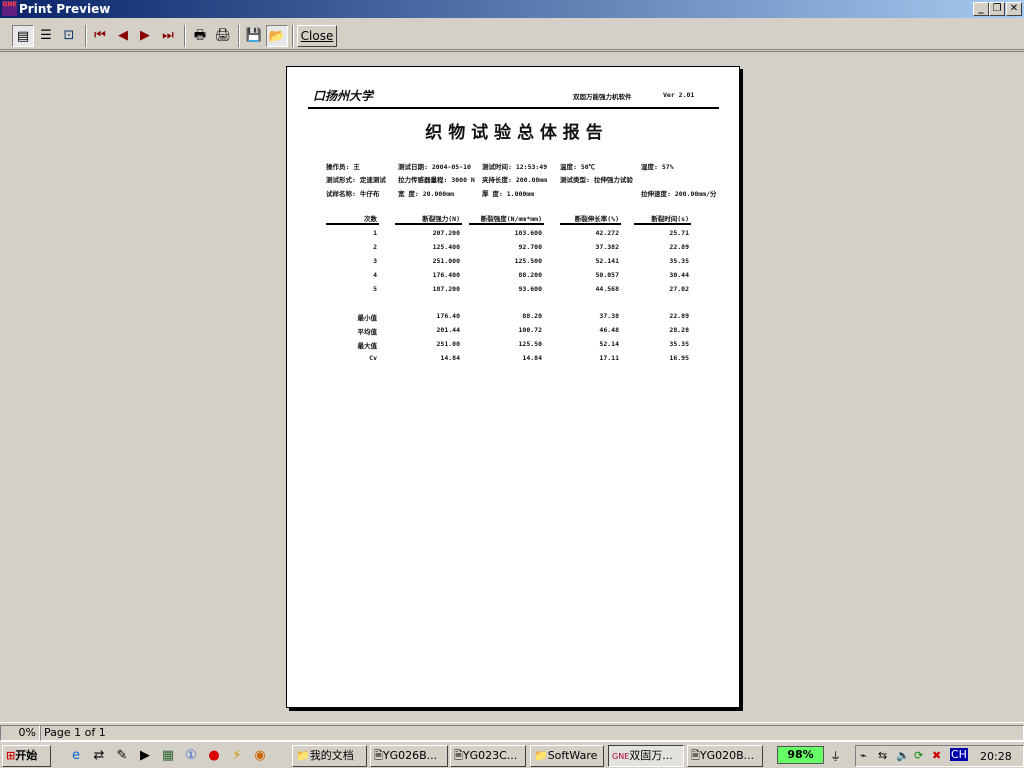 This screenshot has width=1024, height=768. Describe the element at coordinates (512, 731) in the screenshot. I see `status-bar: 0% Page 1 of 1` at that location.